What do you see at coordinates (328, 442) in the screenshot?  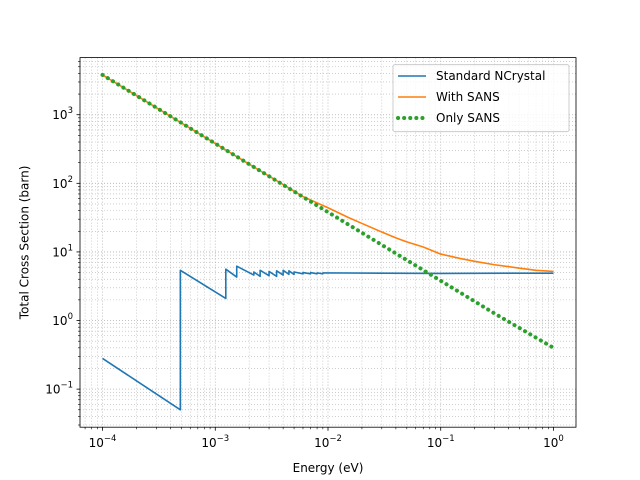 I see `x-tick-label: 10⁻²` at bounding box center [328, 442].